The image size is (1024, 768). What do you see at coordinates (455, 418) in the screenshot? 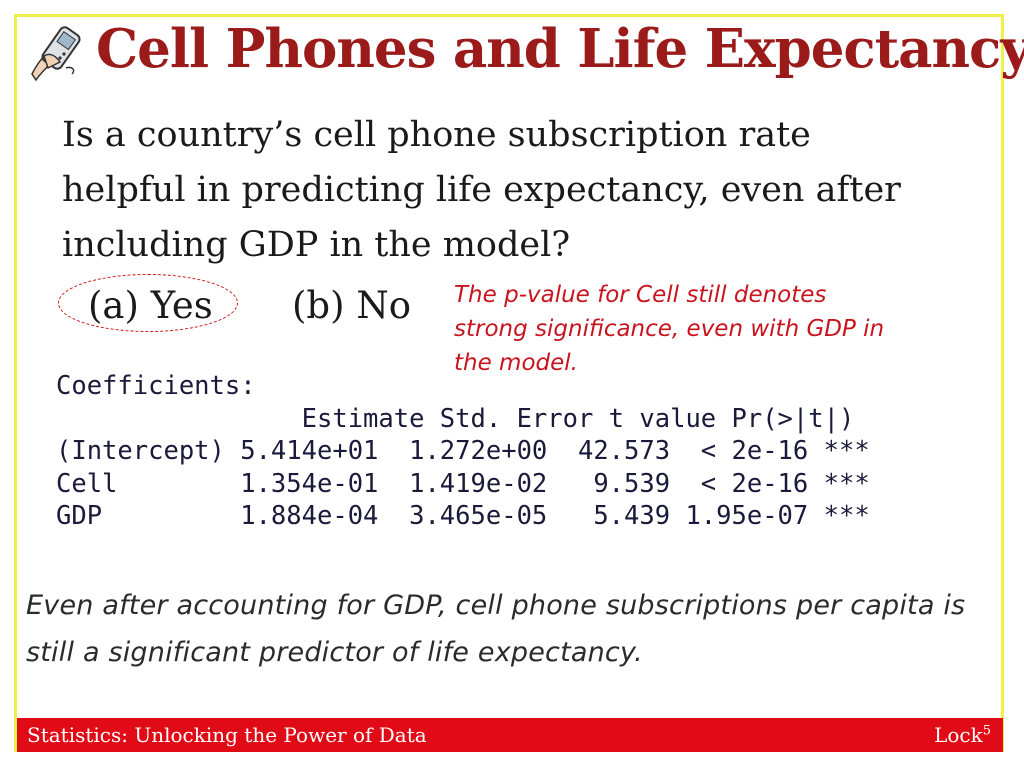
I see `regression-output-line: Estimate Std. Error t value Pr(>|t|)` at bounding box center [455, 418].